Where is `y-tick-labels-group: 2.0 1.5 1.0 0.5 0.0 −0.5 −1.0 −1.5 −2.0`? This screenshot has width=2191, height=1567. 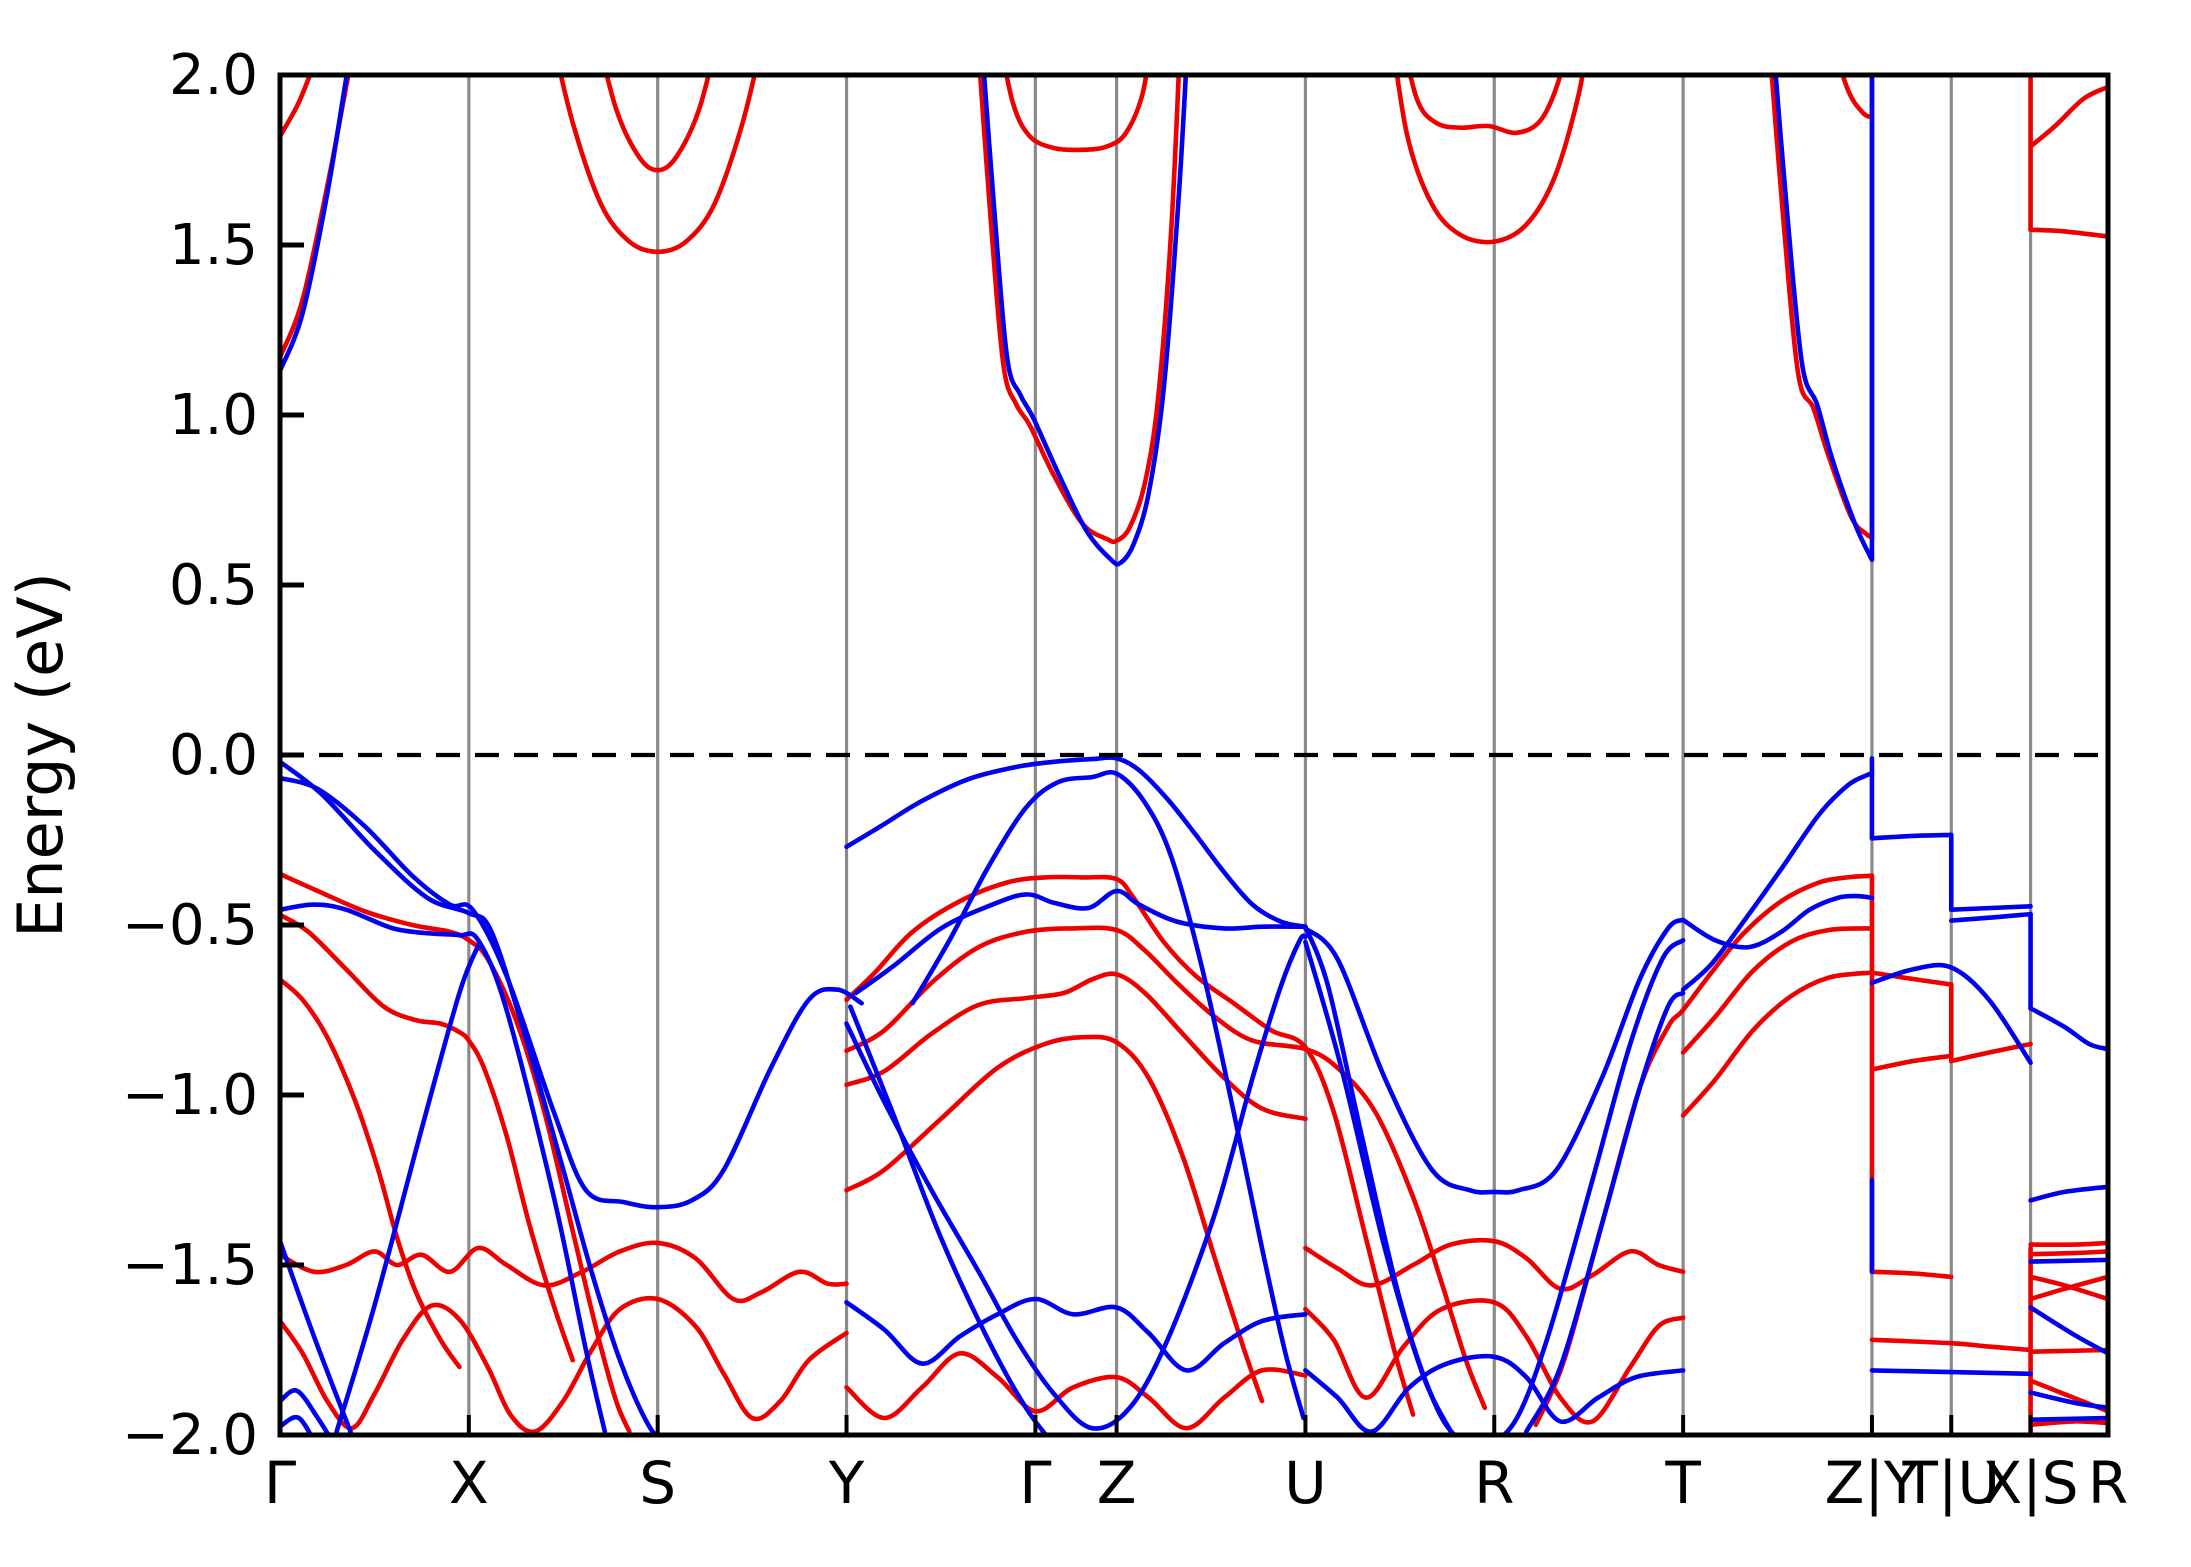
y-tick-labels-group: 2.0 1.5 1.0 0.5 0.0 −0.5 −1.0 −1.5 −2.0 is located at coordinates (190, 755).